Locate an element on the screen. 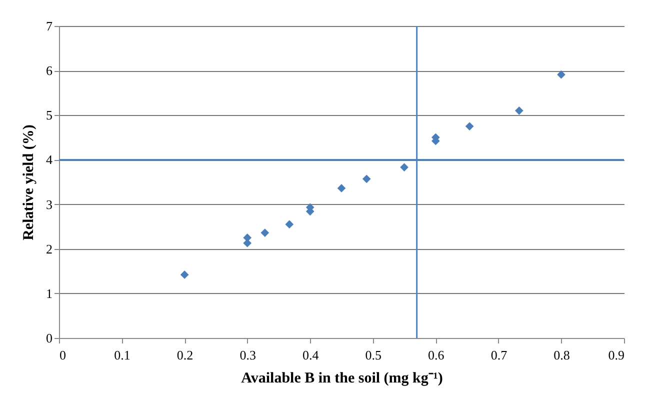  x-tick-label: 0.4 is located at coordinates (311, 355).